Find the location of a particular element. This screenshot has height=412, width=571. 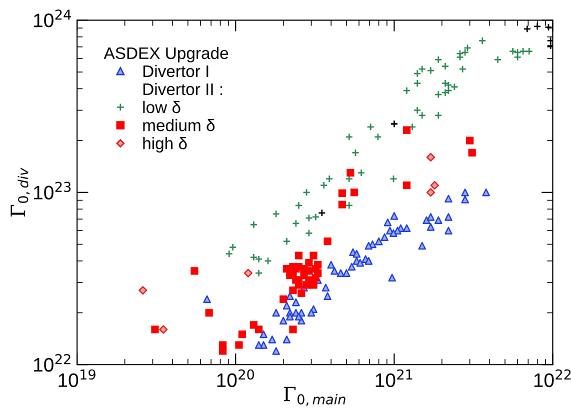

y-tick-label: 10$^{23}$ is located at coordinates (52, 191).